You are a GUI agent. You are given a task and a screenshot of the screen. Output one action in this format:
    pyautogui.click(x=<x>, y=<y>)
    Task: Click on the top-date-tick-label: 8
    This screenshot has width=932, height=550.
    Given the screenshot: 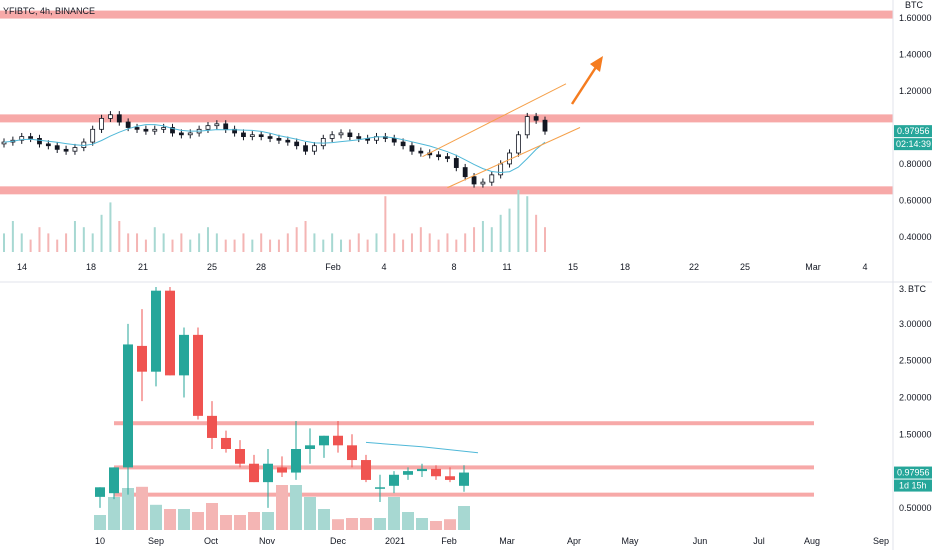 What is the action you would take?
    pyautogui.click(x=453, y=267)
    